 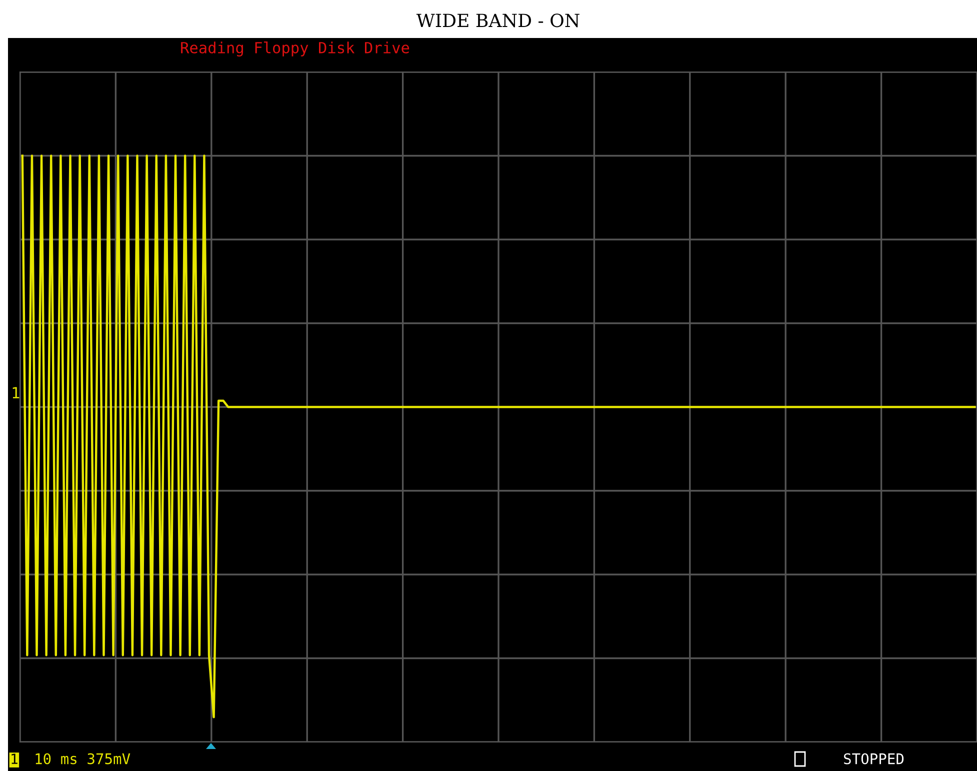 What do you see at coordinates (498, 21) in the screenshot?
I see `chart-title: WIDE BAND - ON` at bounding box center [498, 21].